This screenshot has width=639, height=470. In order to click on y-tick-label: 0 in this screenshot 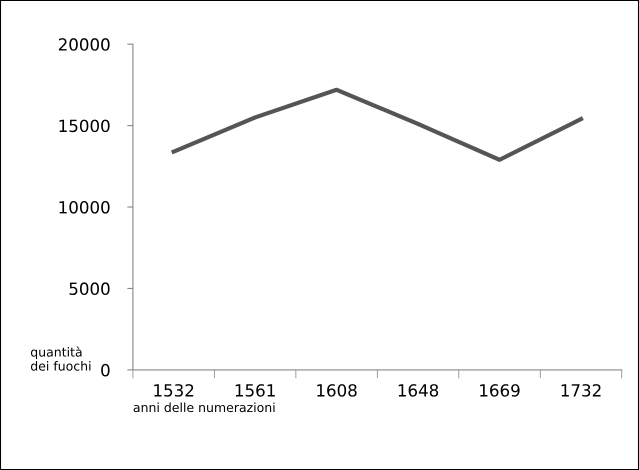, I will do `click(105, 370)`.